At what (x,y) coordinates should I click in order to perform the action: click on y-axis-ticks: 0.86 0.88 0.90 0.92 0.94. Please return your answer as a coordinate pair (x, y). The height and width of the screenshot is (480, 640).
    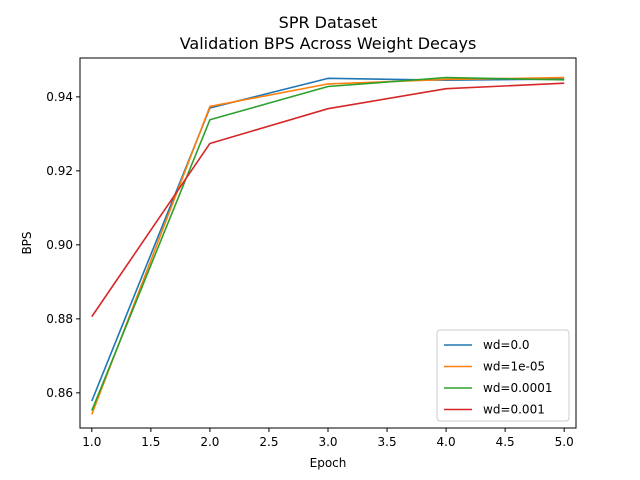
    Looking at the image, I should click on (63, 245).